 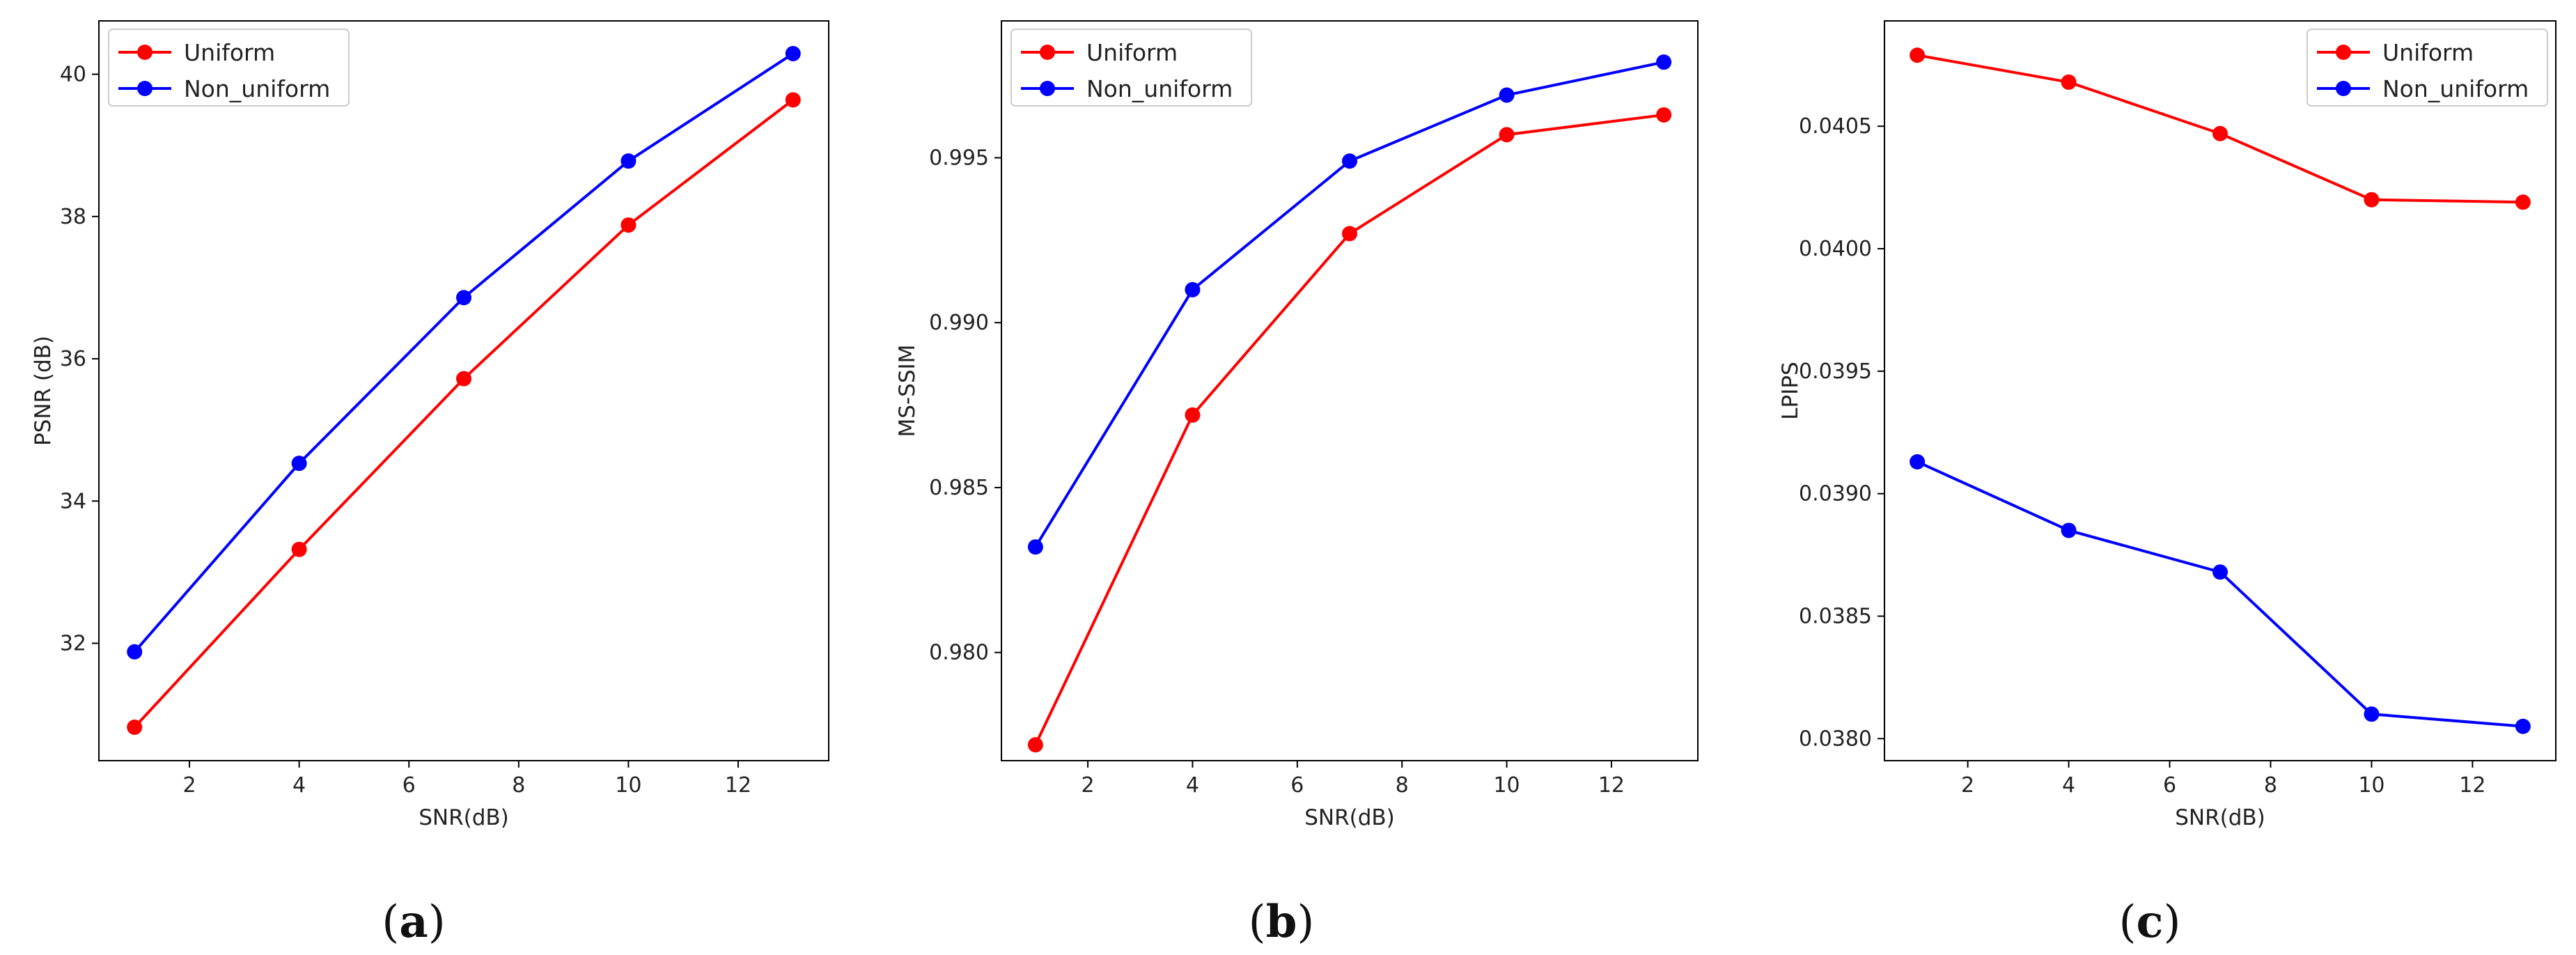 I want to click on panel-caption: (c), so click(x=2150, y=922).